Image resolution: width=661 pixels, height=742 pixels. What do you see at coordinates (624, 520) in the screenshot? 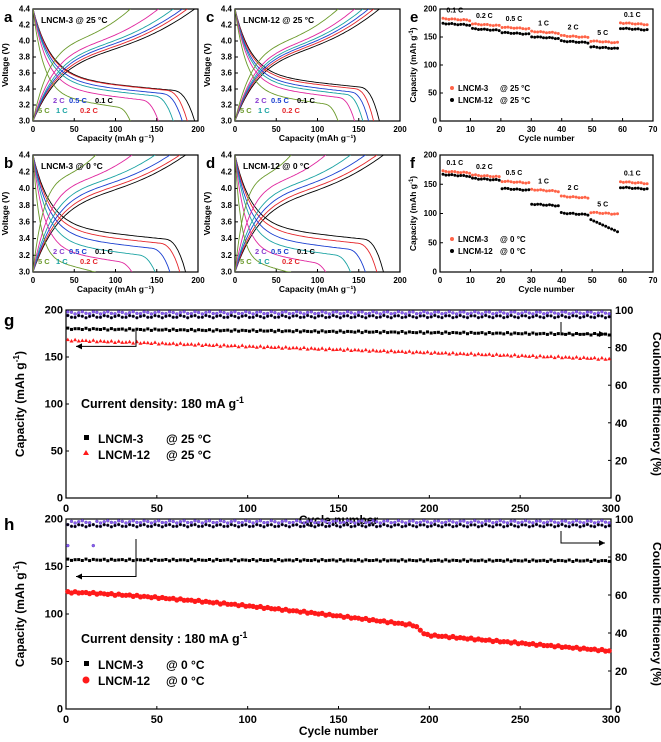
I see `y2-tick-label: 100` at bounding box center [624, 520].